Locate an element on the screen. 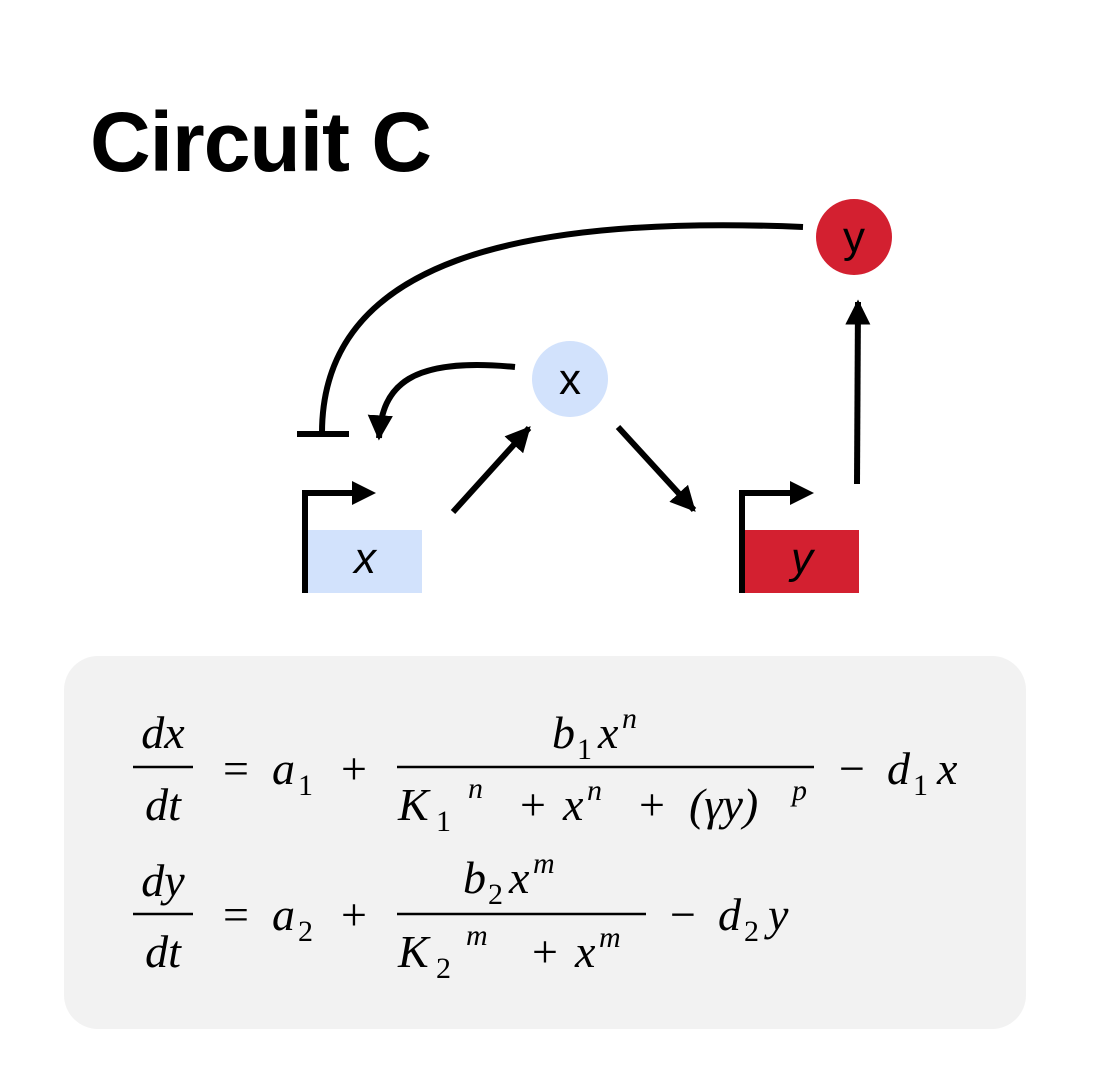  gene-x-box is located at coordinates (365, 561).